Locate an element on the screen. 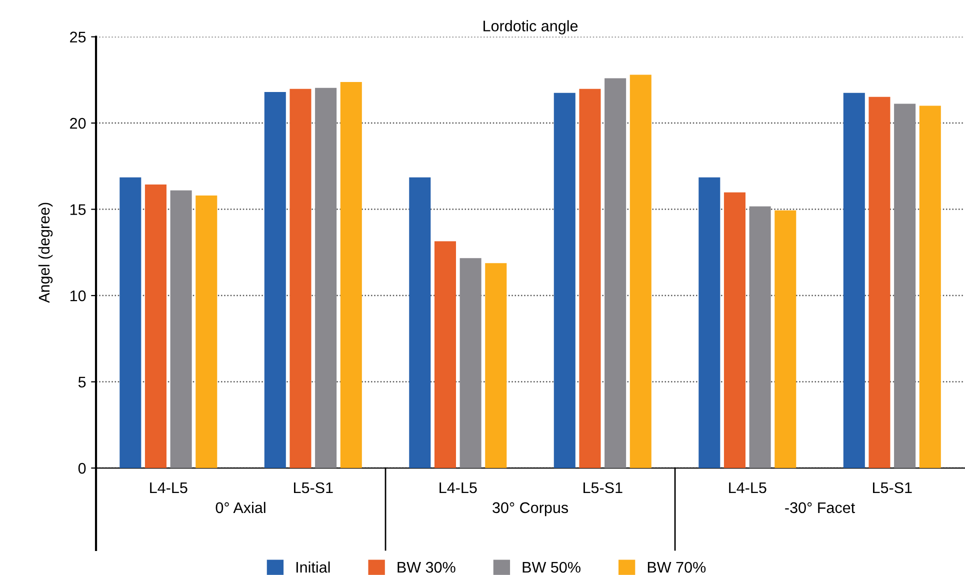 Image resolution: width=965 pixels, height=575 pixels. y-tick-label: 10 is located at coordinates (78, 296).